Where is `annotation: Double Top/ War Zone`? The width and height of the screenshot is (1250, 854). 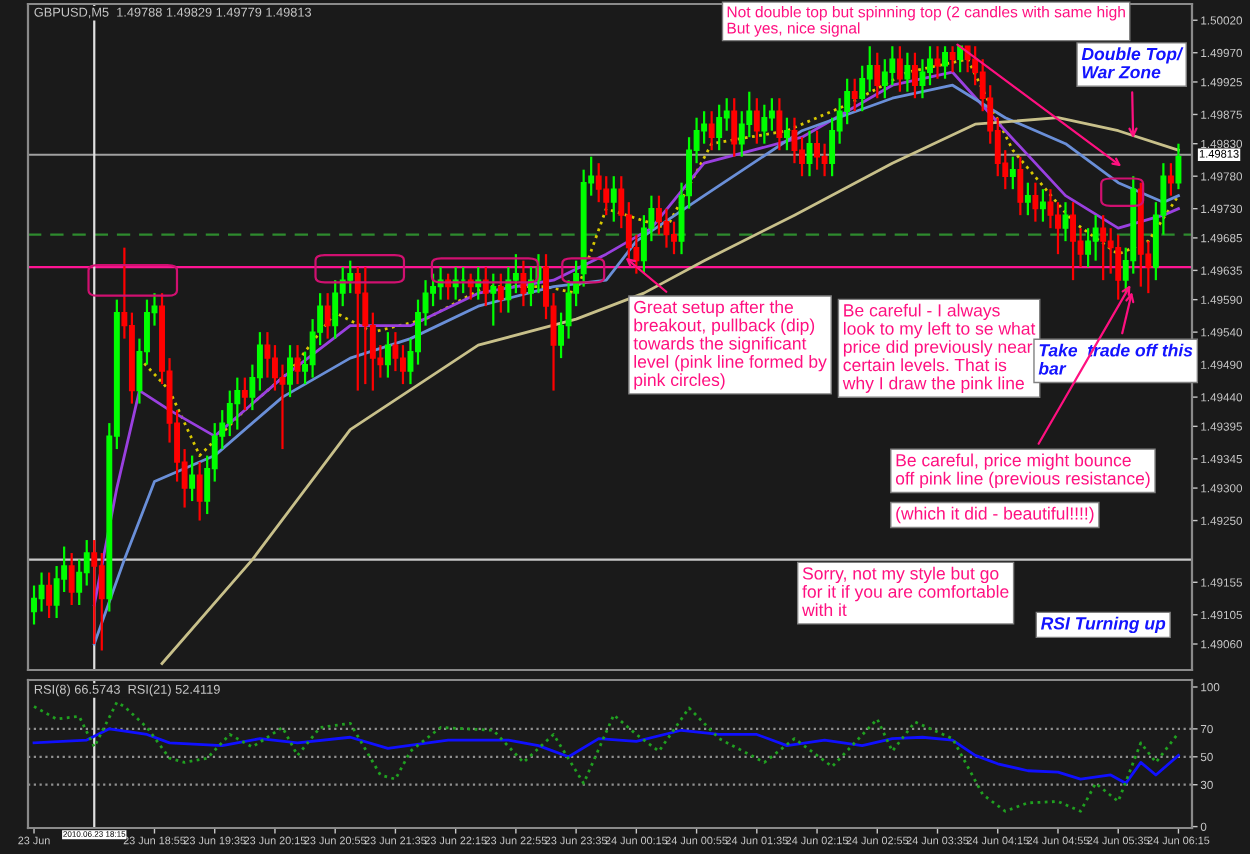 annotation: Double Top/ War Zone is located at coordinates (1132, 63).